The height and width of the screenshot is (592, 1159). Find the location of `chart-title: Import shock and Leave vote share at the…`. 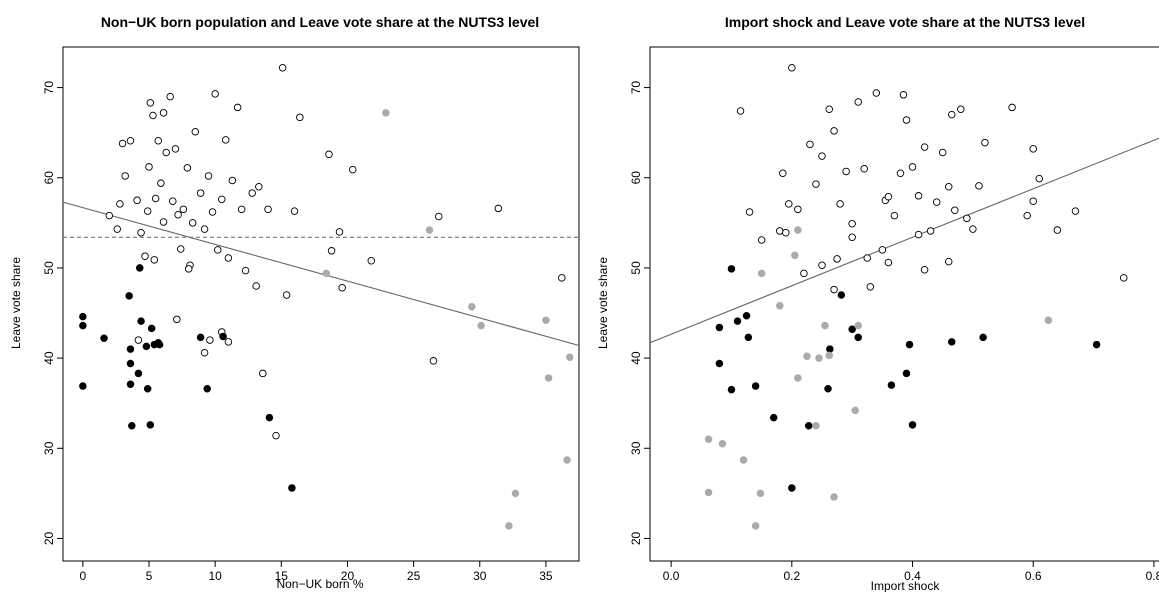

chart-title: Import shock and Leave vote share at the… is located at coordinates (905, 22).